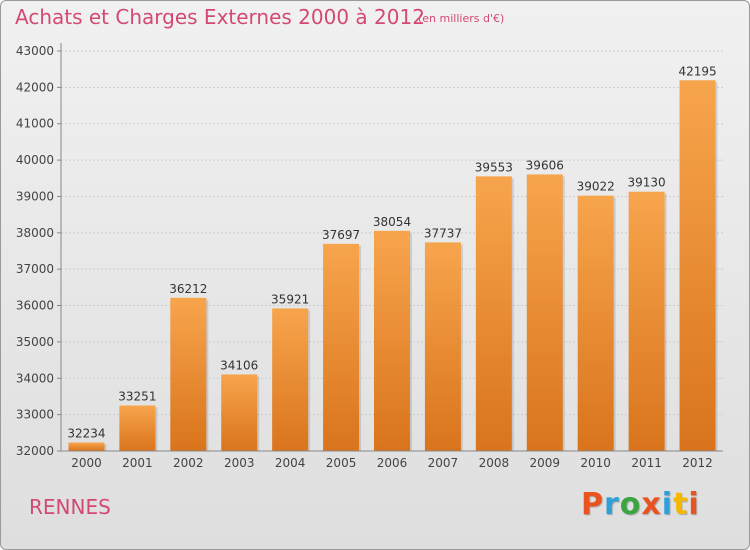 The height and width of the screenshot is (550, 750). What do you see at coordinates (494, 463) in the screenshot?
I see `x-tick-label: 2008` at bounding box center [494, 463].